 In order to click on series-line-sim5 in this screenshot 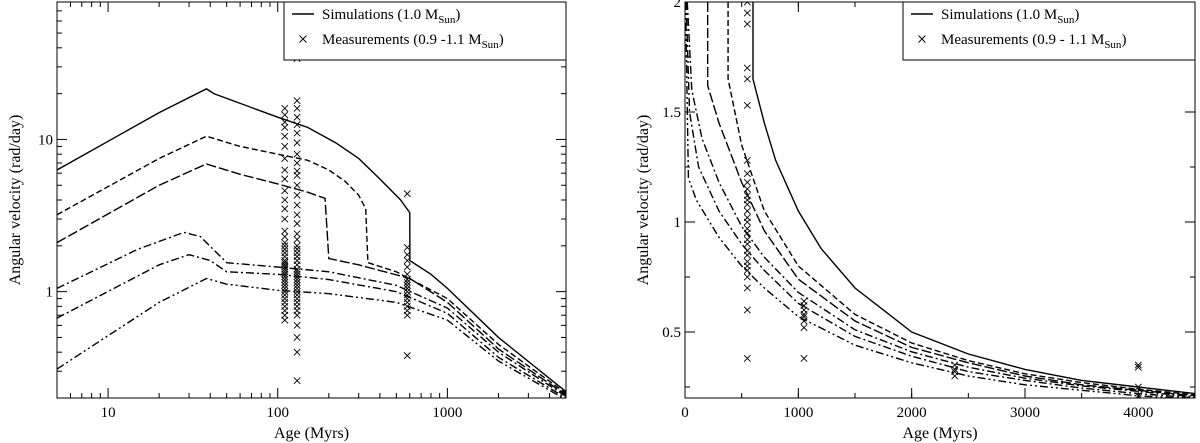, I will do `click(311, 325)`.